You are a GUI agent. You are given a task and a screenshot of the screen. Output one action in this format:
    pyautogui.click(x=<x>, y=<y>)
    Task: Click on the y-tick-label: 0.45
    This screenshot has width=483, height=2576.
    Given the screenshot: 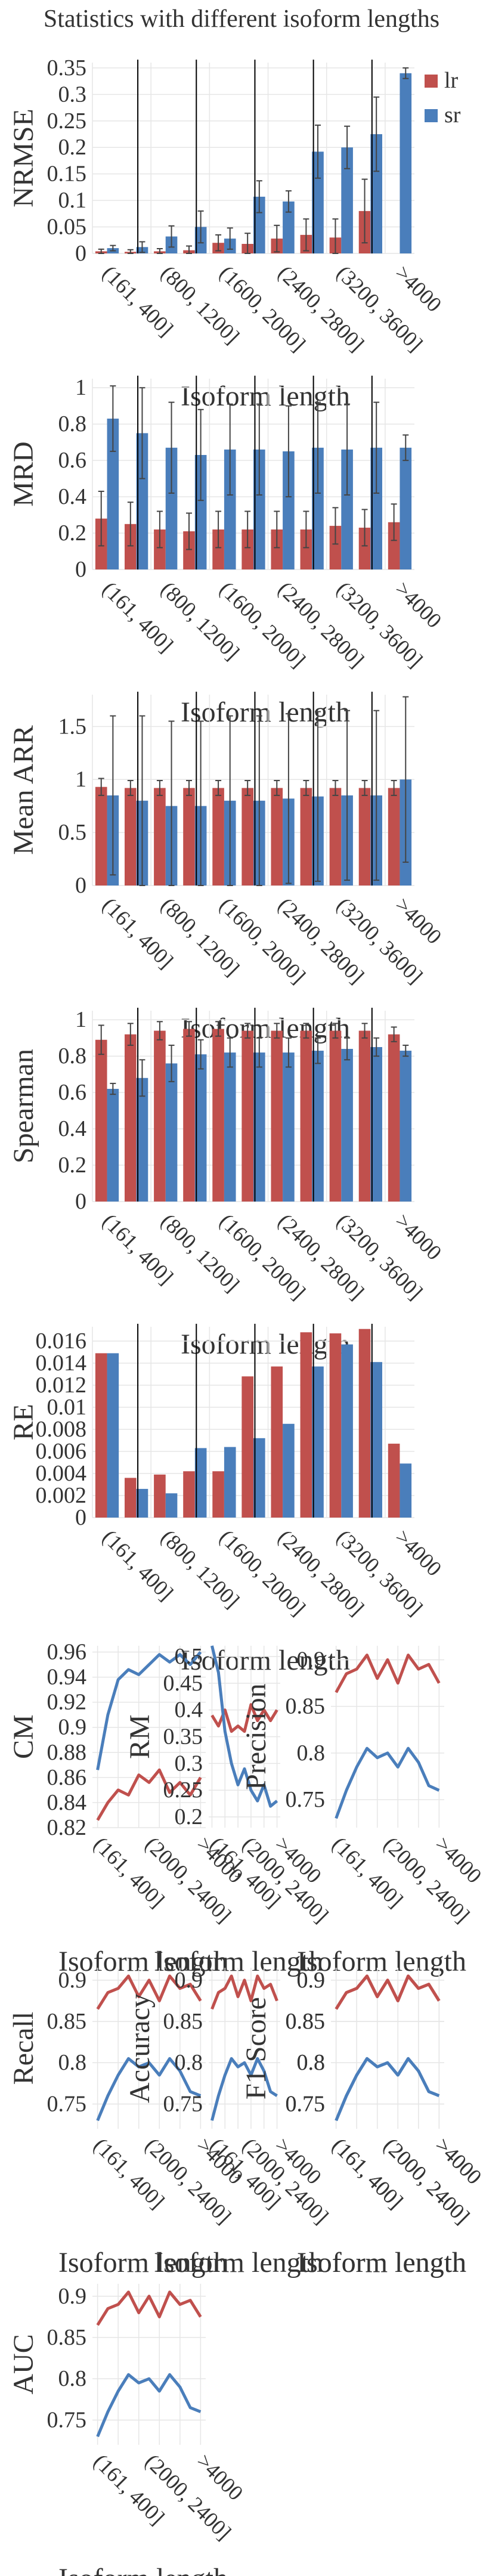 What is the action you would take?
    pyautogui.click(x=183, y=1684)
    